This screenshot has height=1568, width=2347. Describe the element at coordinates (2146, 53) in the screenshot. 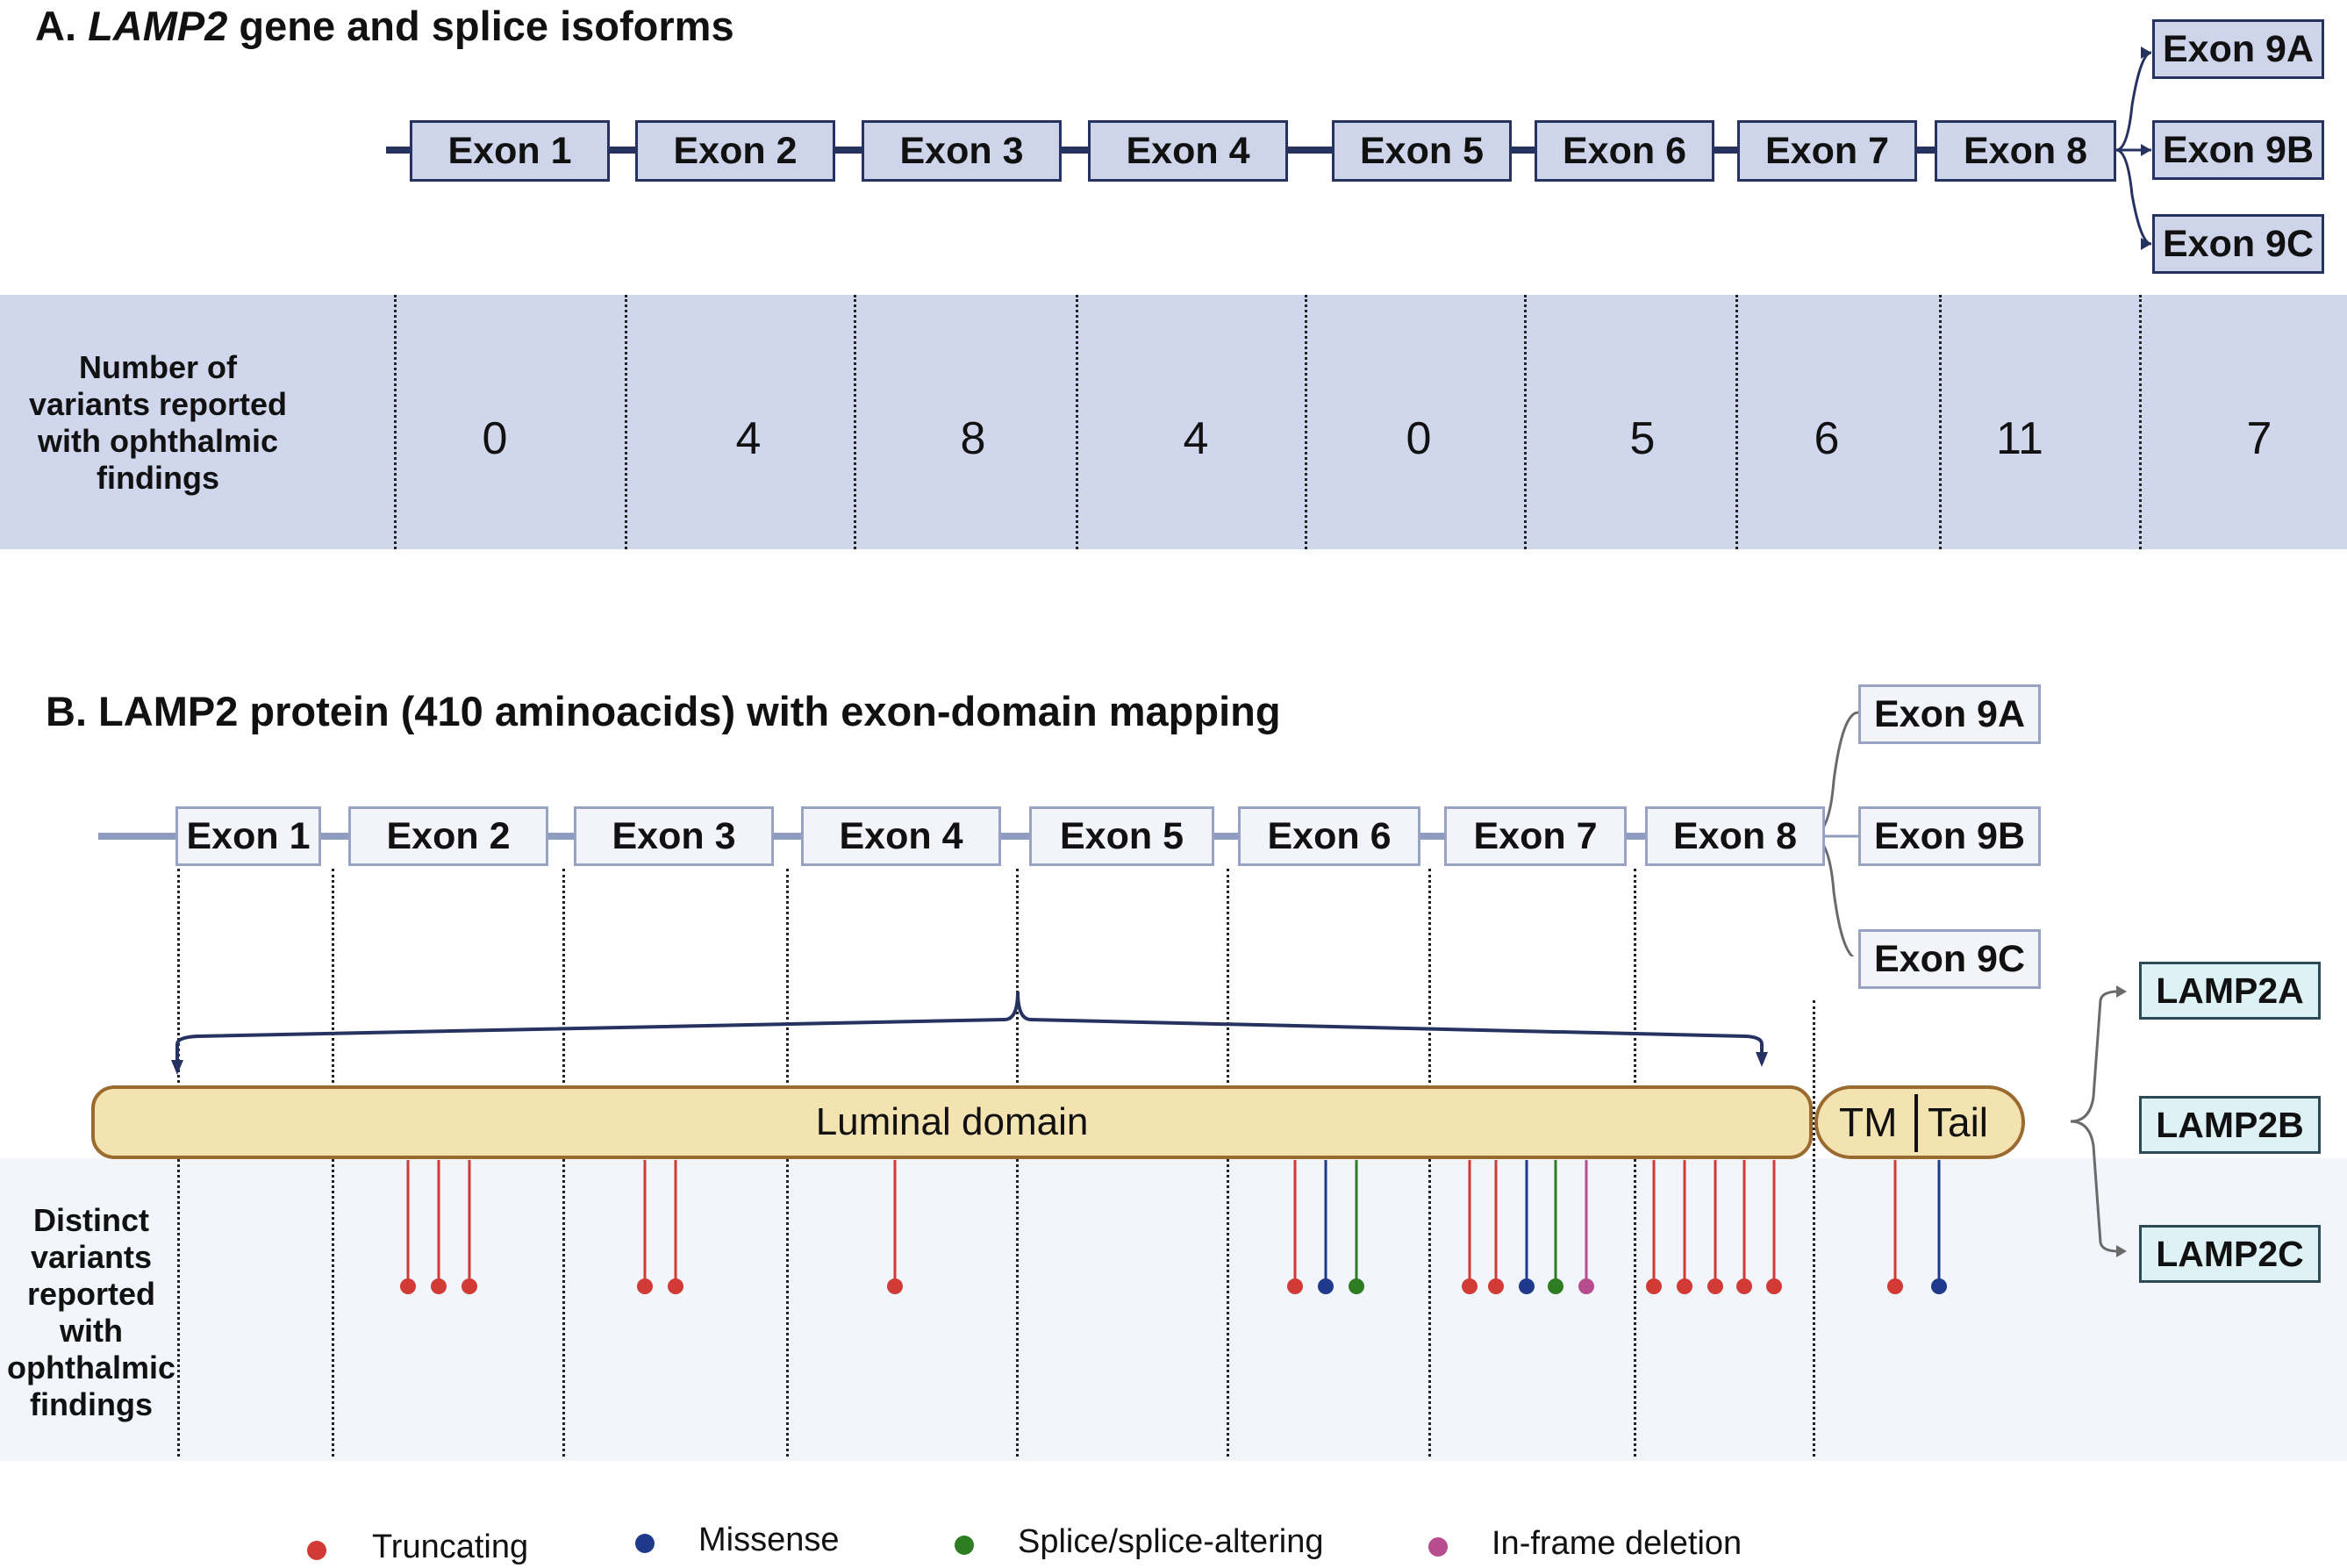

I see `panel-a-arrowhead-9a` at that location.